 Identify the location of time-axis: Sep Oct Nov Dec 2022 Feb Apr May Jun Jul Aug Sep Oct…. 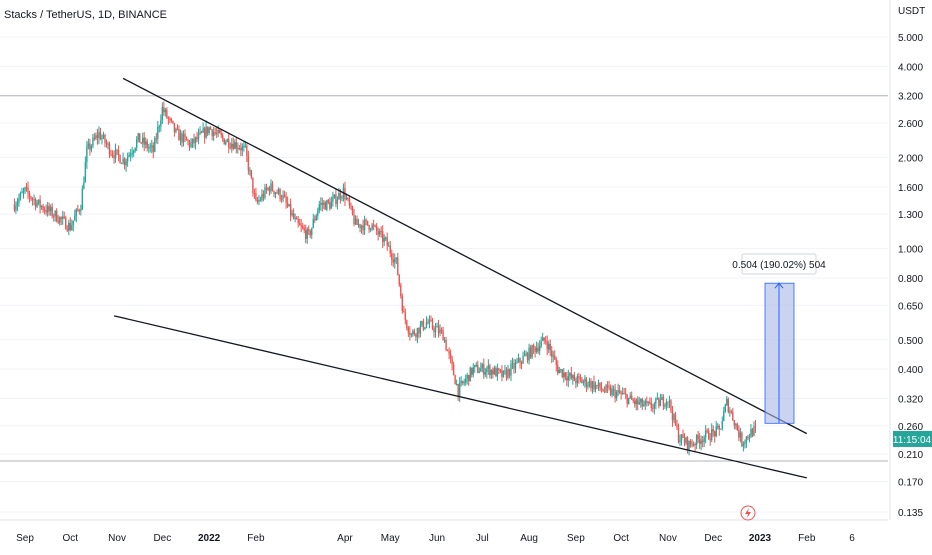
(444, 531).